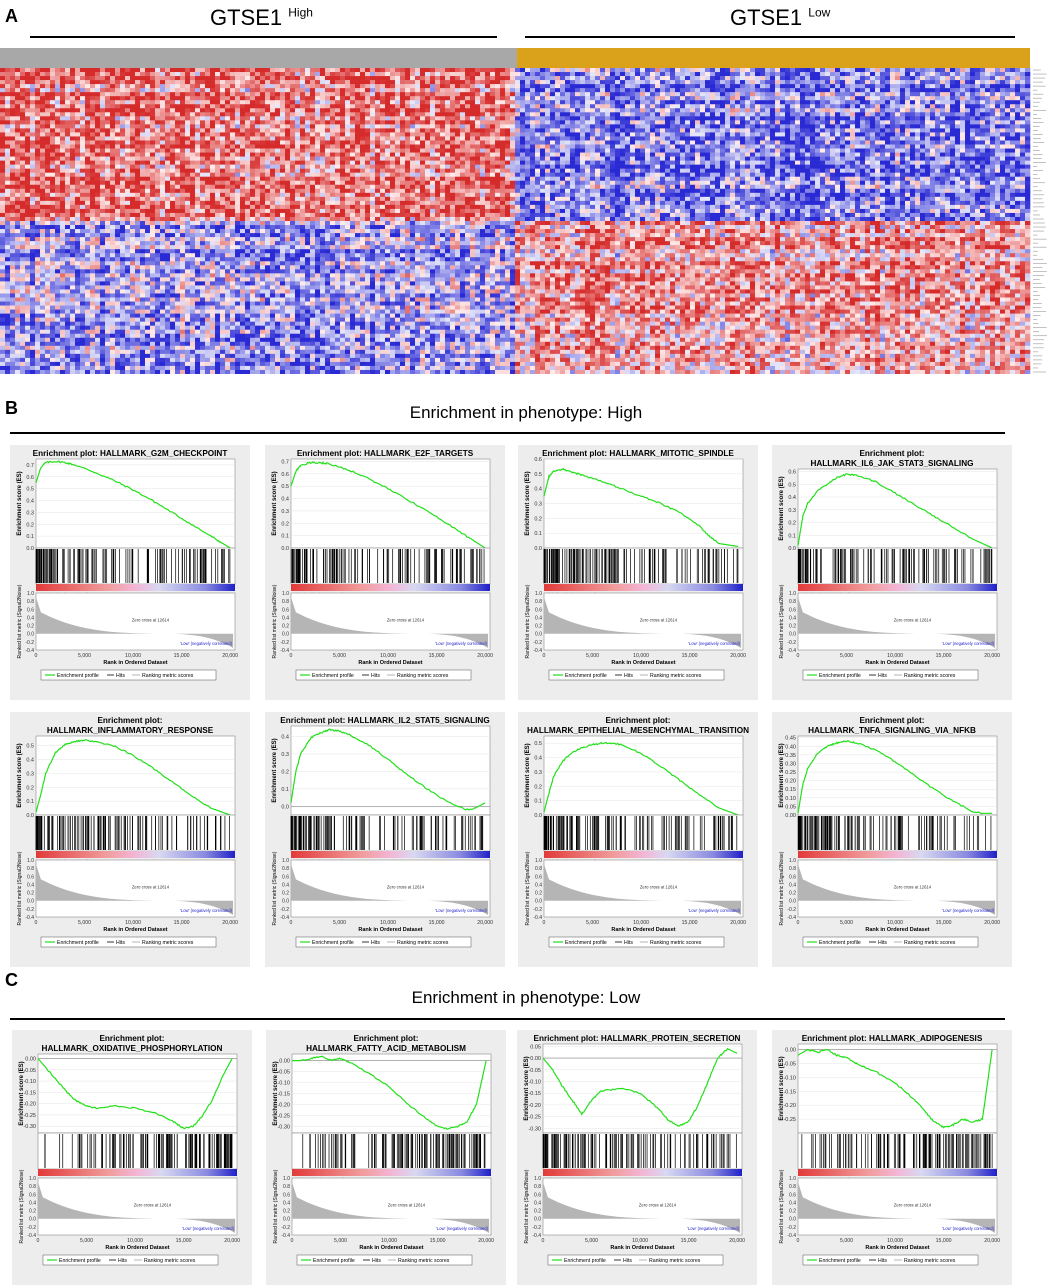  I want to click on plot-title: Enrichment plot:, so click(385, 1038).